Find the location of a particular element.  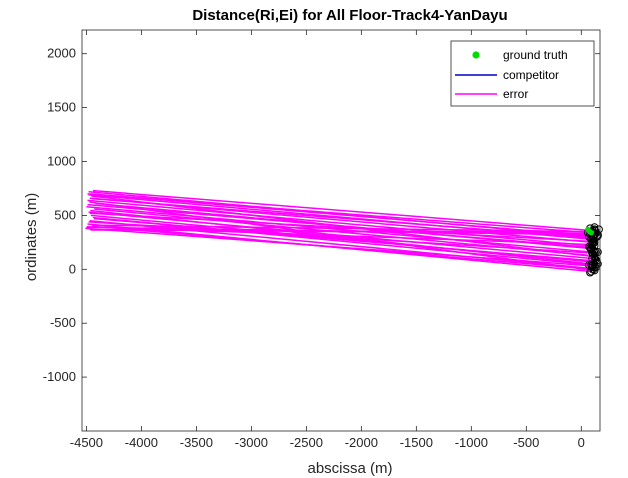

legend-ground-truth-marker is located at coordinates (476, 55).